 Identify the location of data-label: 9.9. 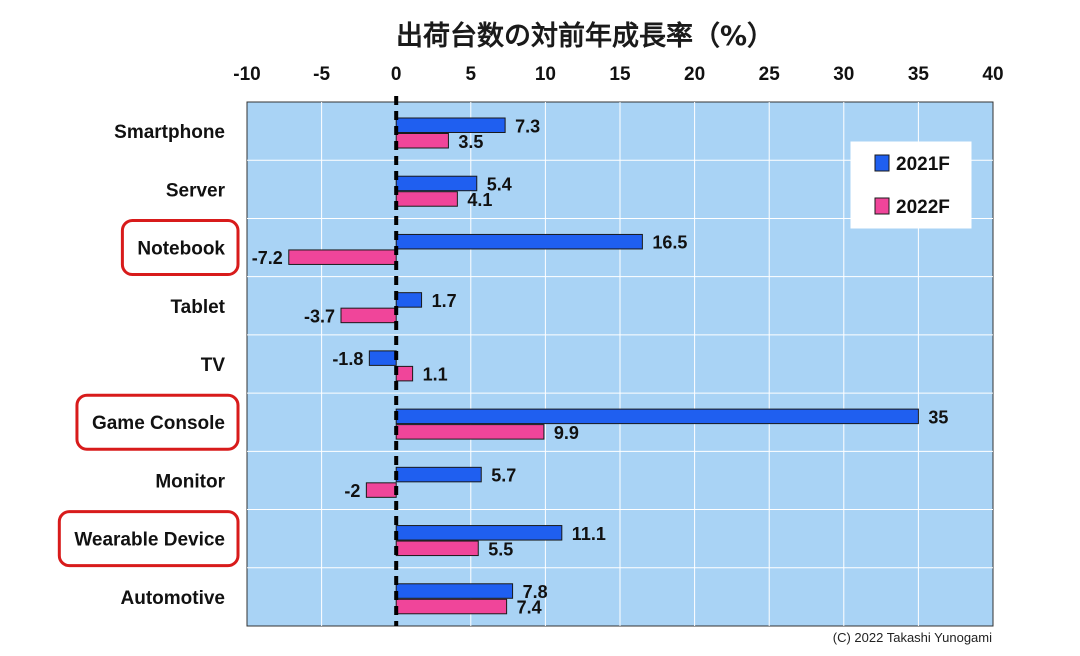
(566, 433).